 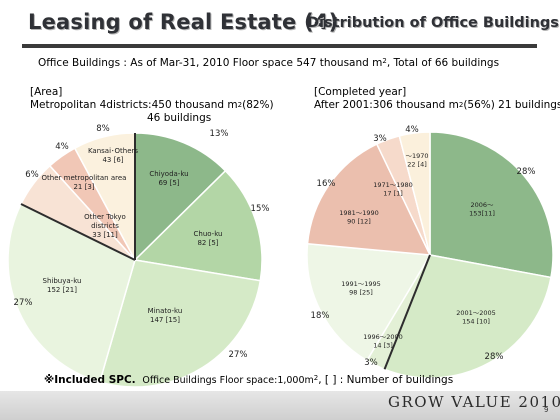 What do you see at coordinates (279, 46) in the screenshot?
I see `title-rule` at bounding box center [279, 46].